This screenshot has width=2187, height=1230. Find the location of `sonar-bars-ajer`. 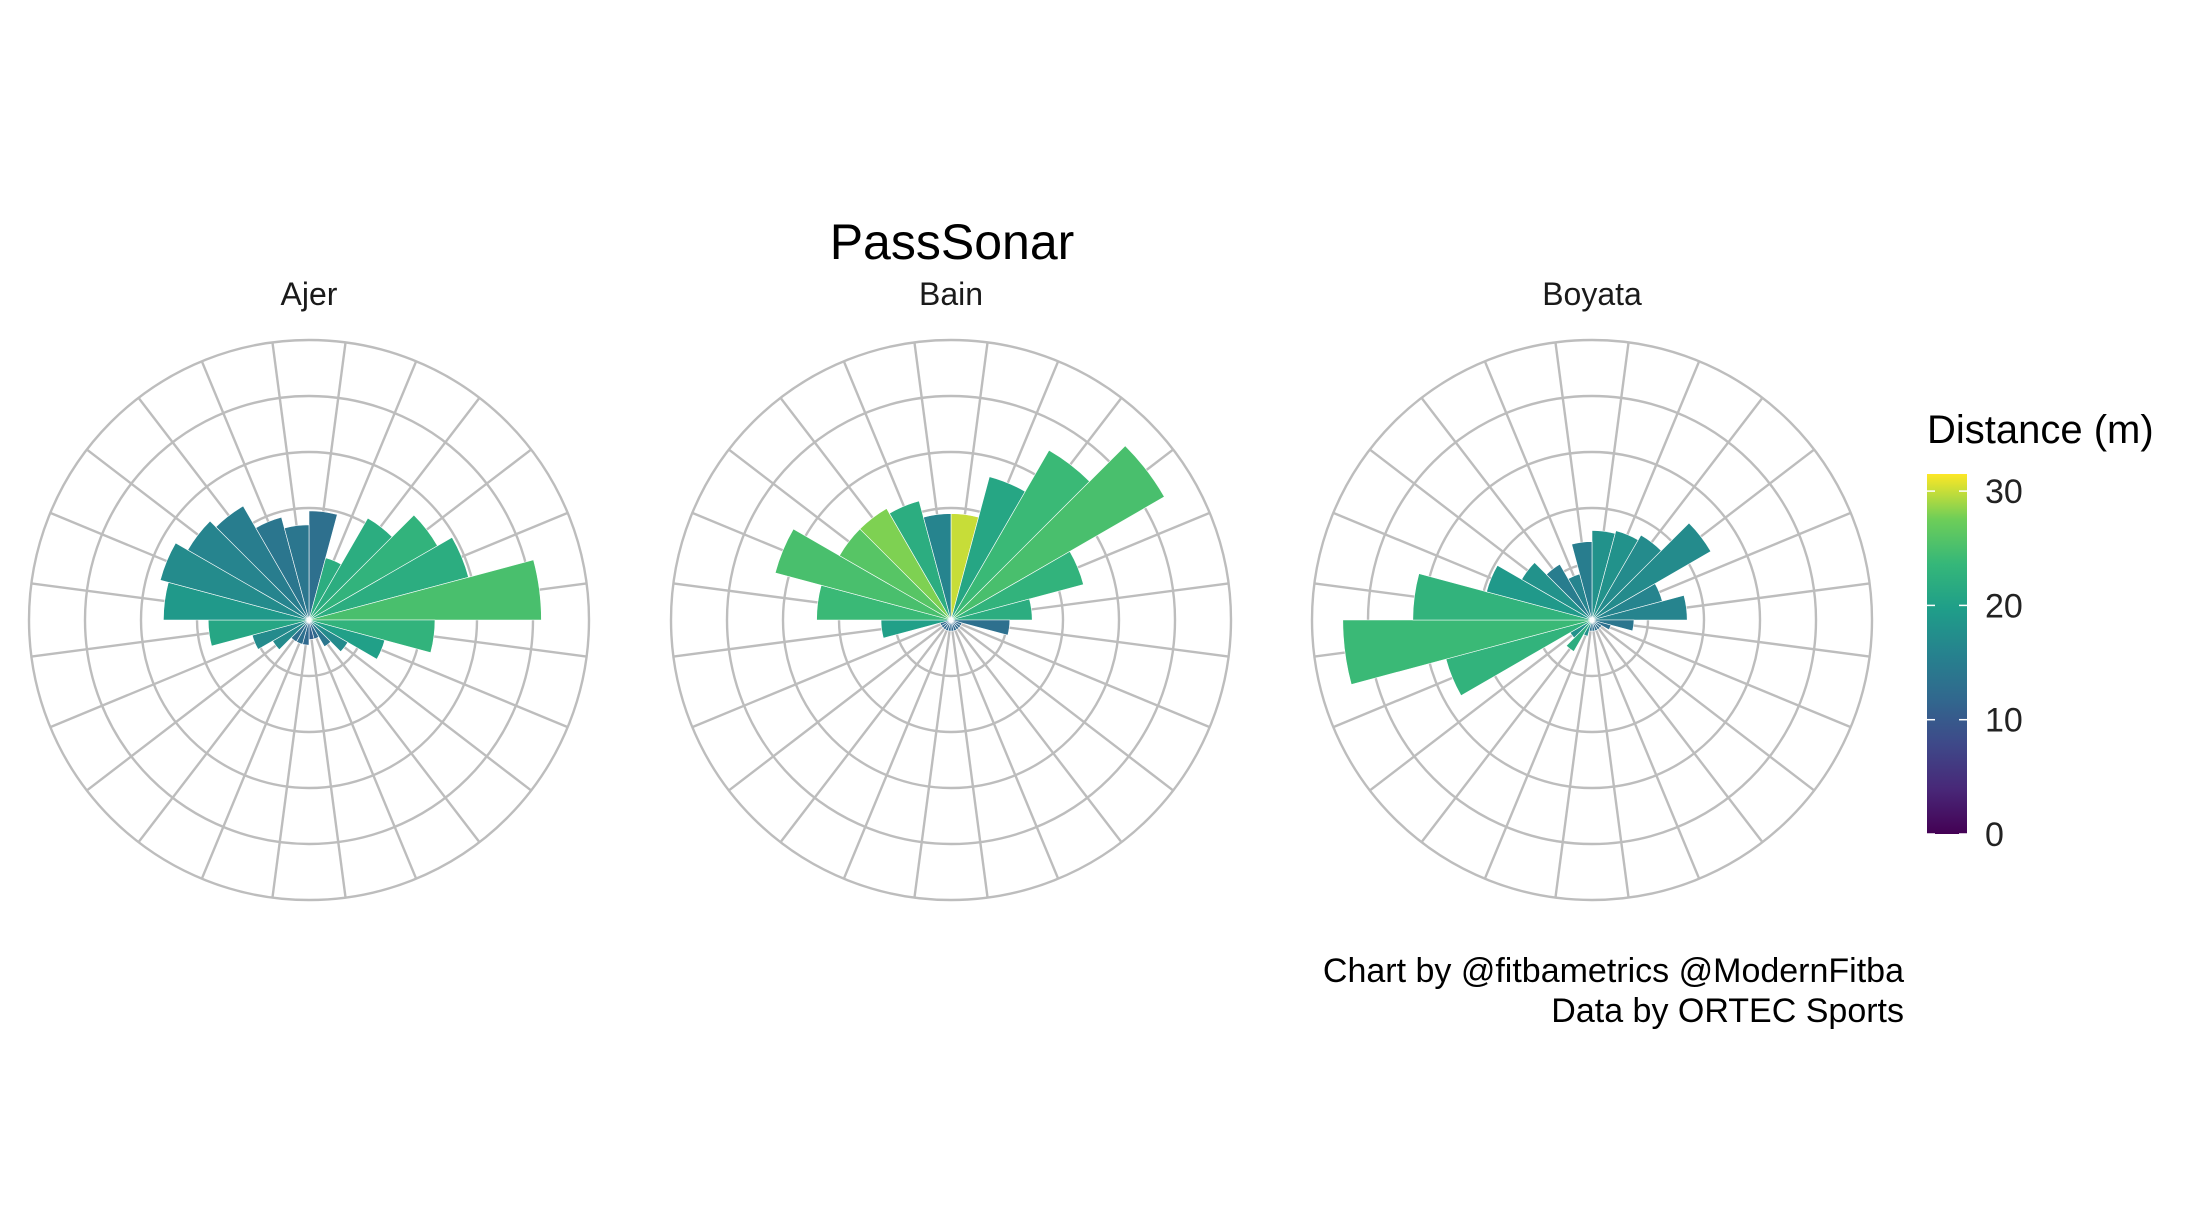

sonar-bars-ajer is located at coordinates (350, 582).